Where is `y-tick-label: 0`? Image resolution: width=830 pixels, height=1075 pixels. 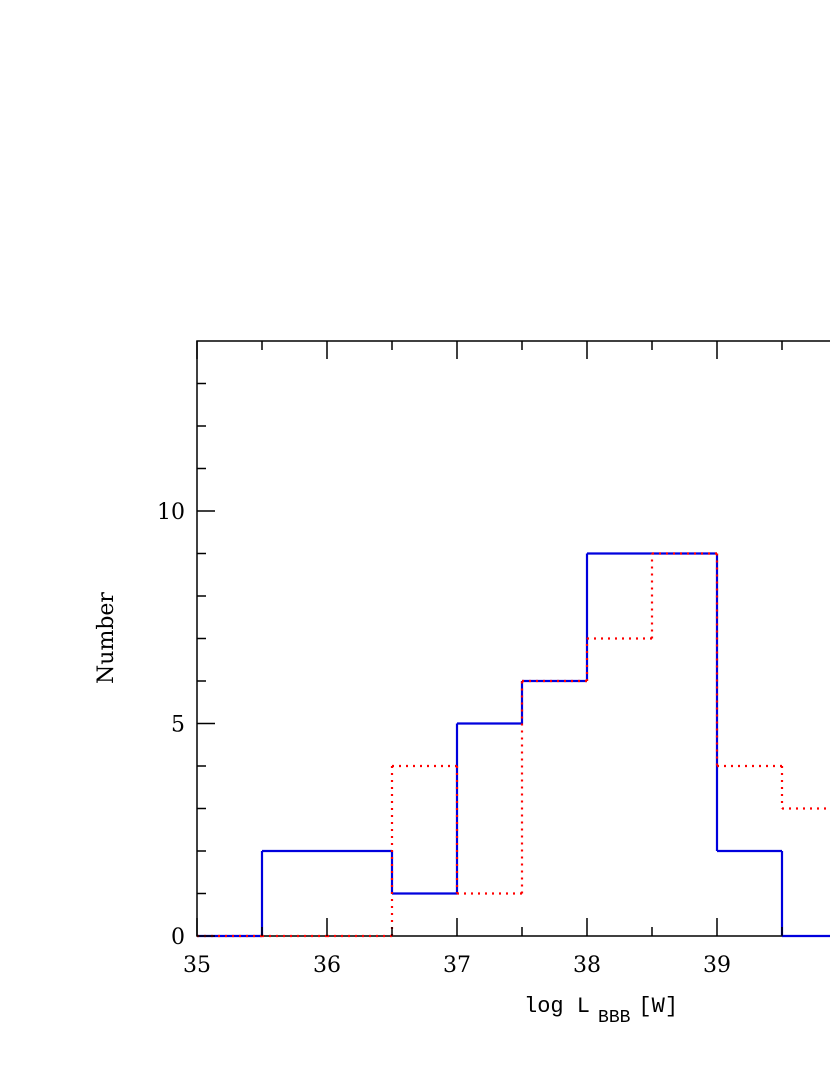
y-tick-label: 0 is located at coordinates (178, 937).